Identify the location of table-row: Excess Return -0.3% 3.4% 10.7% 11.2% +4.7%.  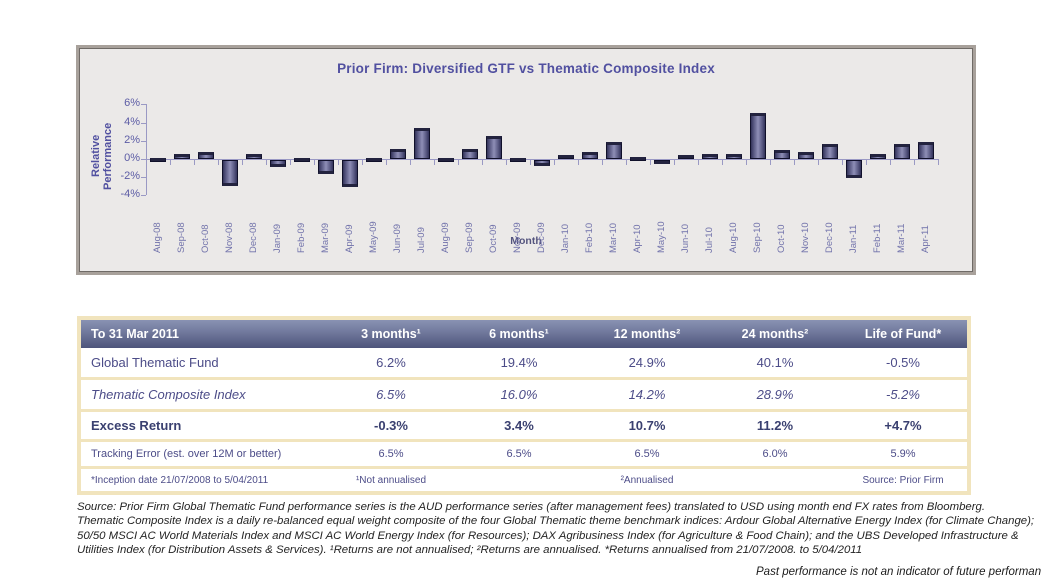
(524, 424).